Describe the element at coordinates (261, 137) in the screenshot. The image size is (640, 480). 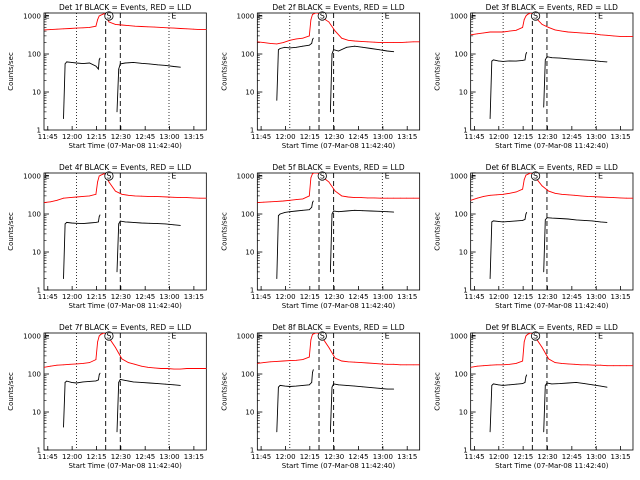
I see `x-tick-label: 11:45` at that location.